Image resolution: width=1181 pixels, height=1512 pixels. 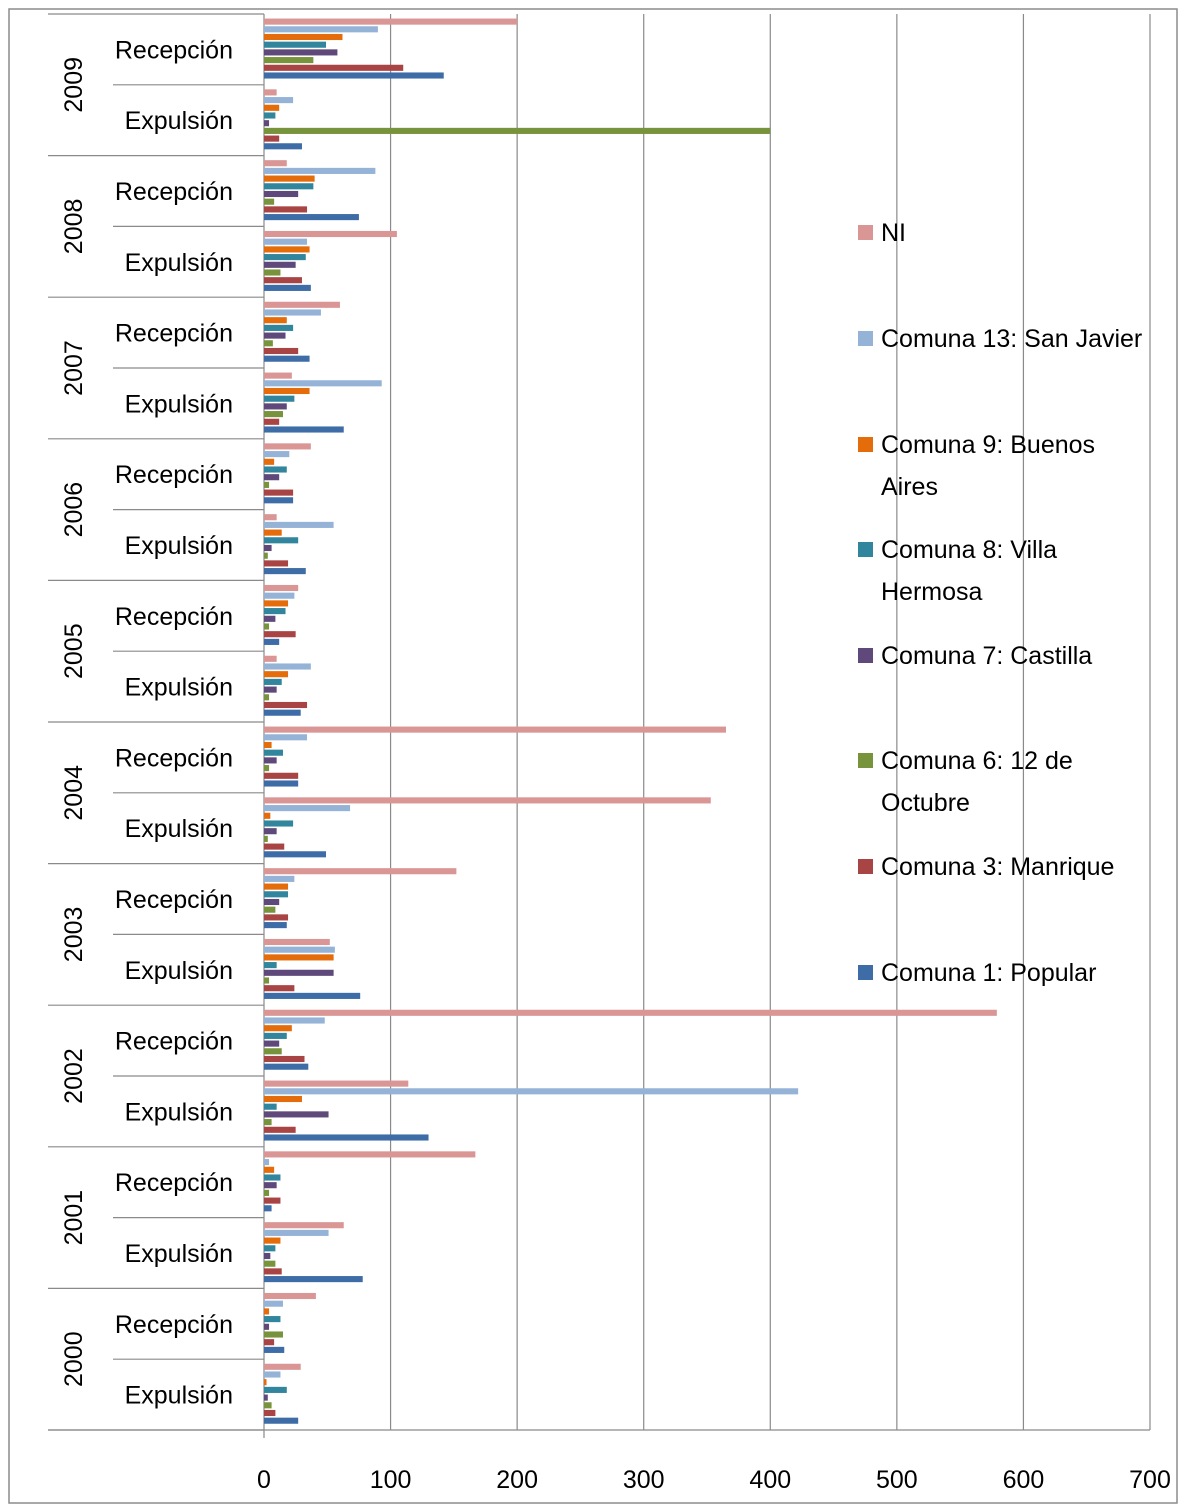 What do you see at coordinates (74, 1359) in the screenshot?
I see `year-label-2000: 2000` at bounding box center [74, 1359].